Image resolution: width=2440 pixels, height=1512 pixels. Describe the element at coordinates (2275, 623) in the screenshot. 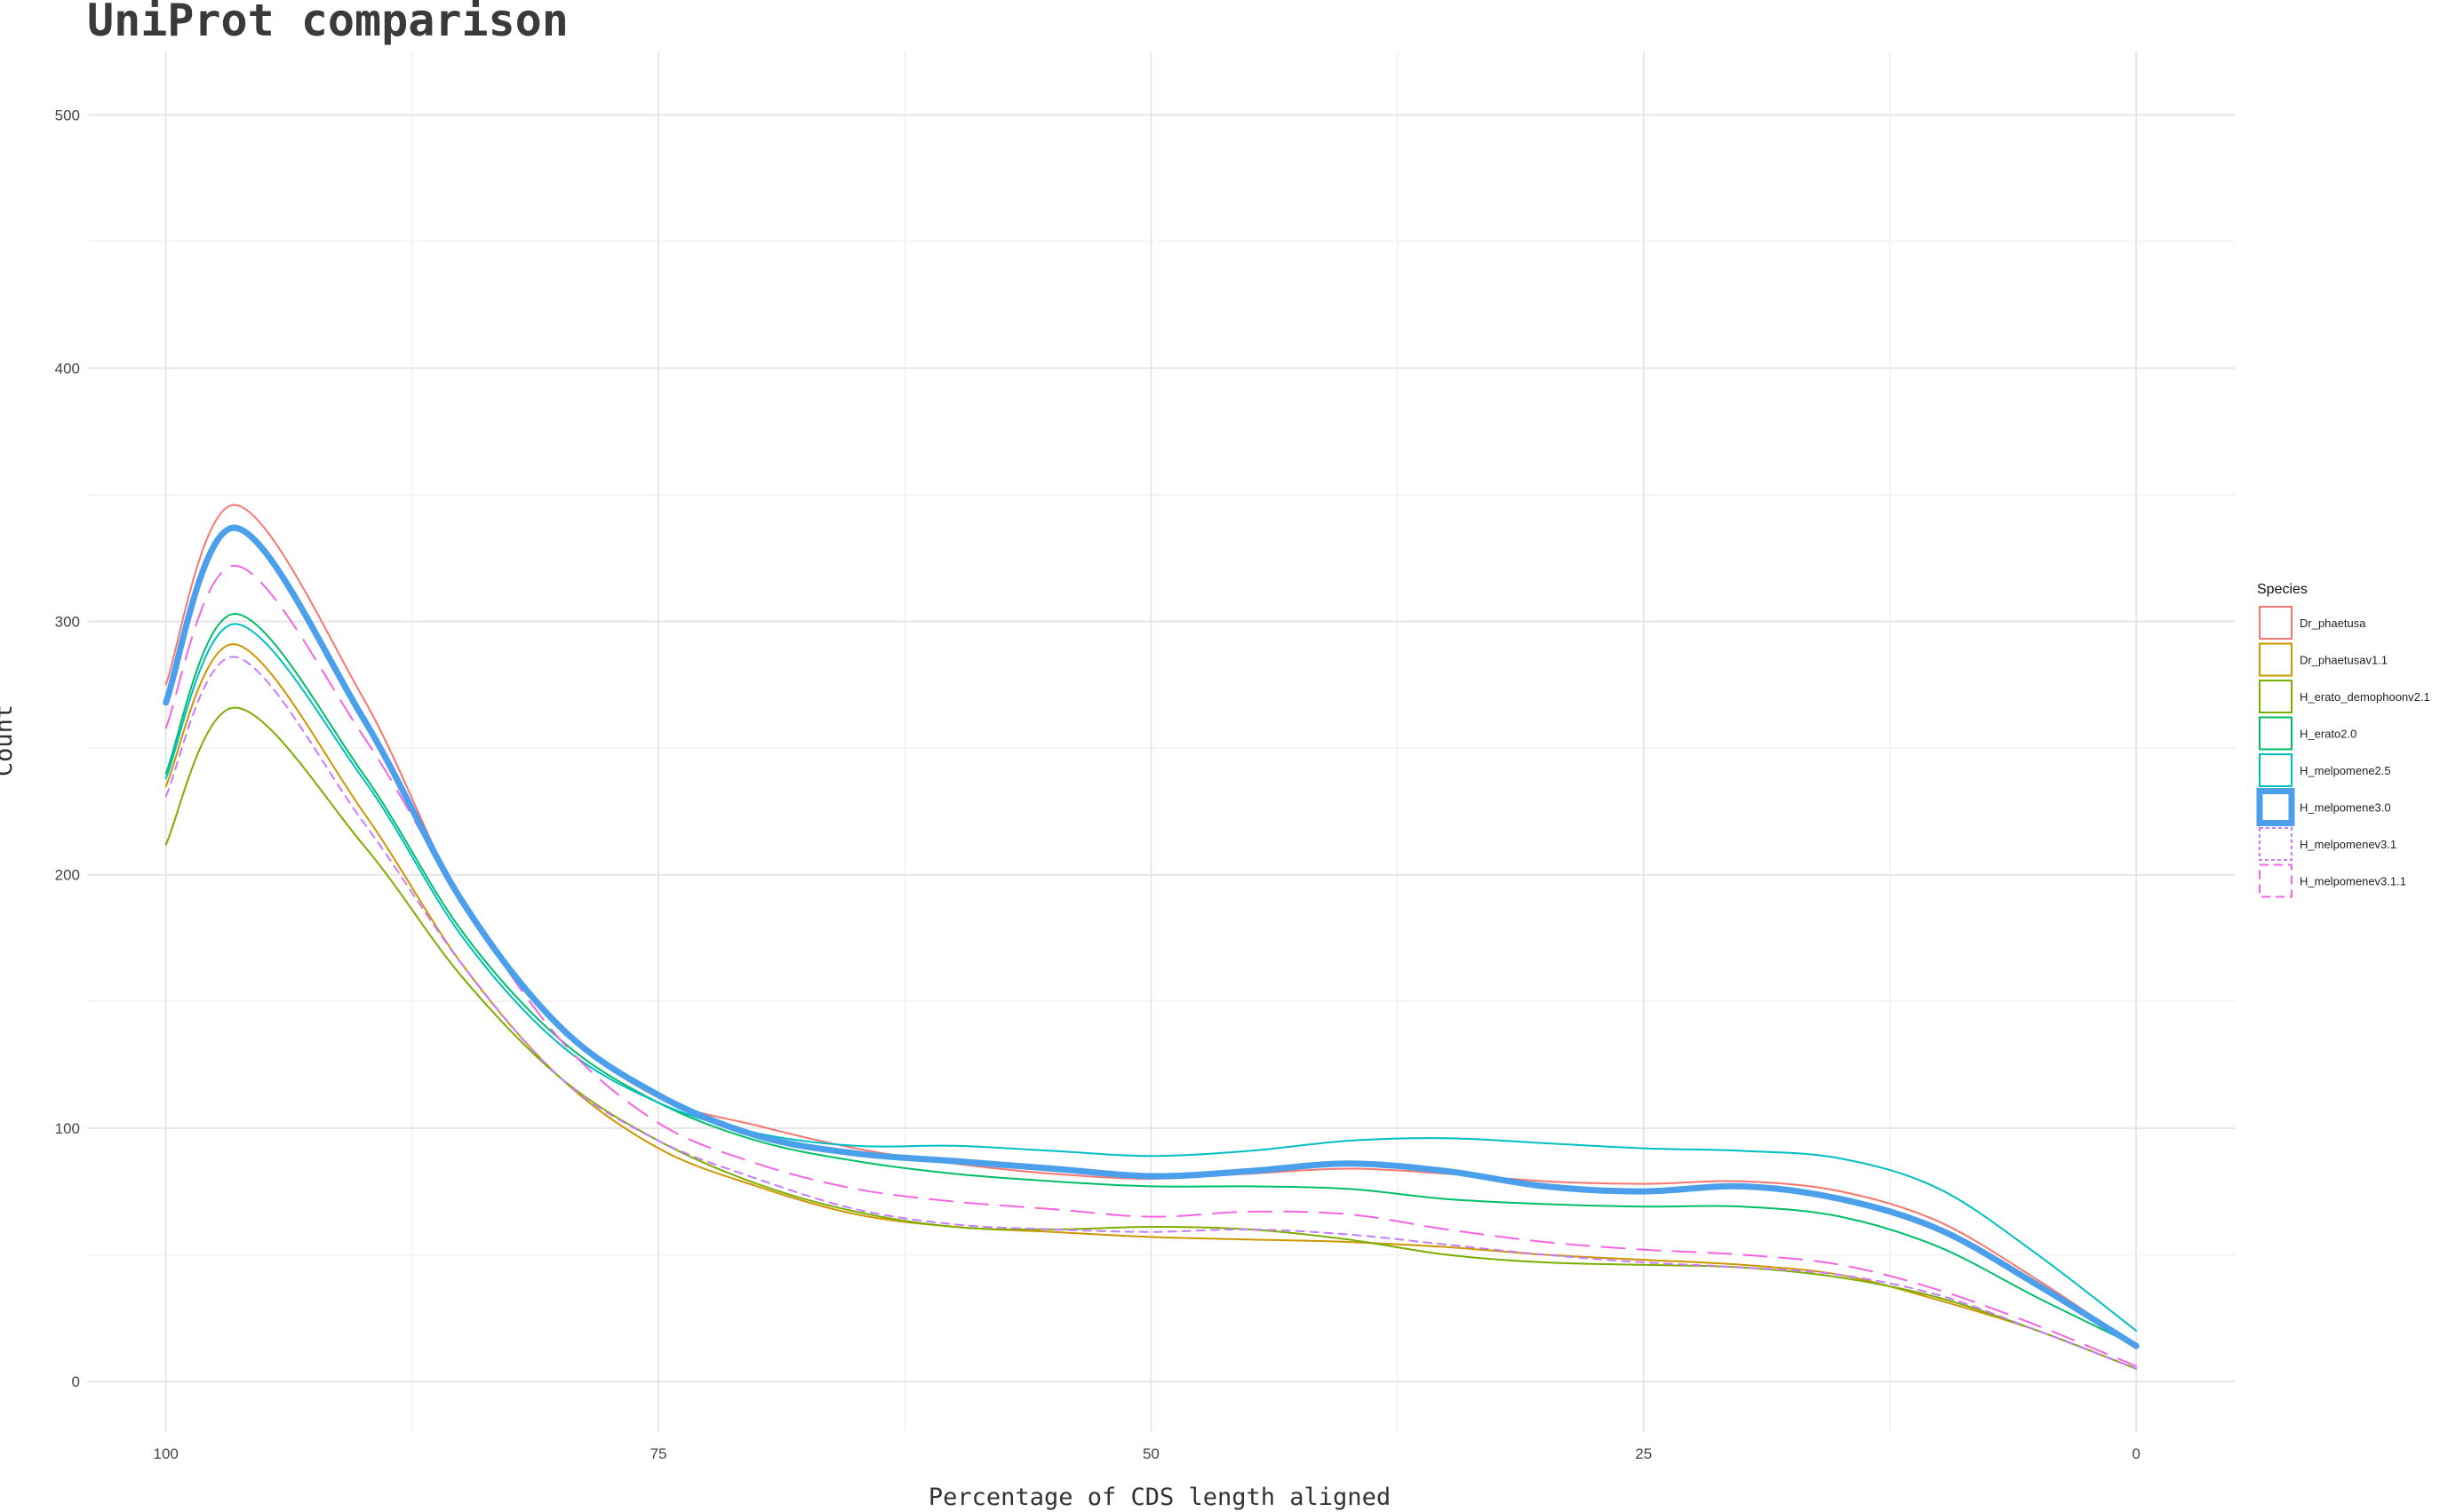

I see `legend-key-dr-phaetusa` at that location.